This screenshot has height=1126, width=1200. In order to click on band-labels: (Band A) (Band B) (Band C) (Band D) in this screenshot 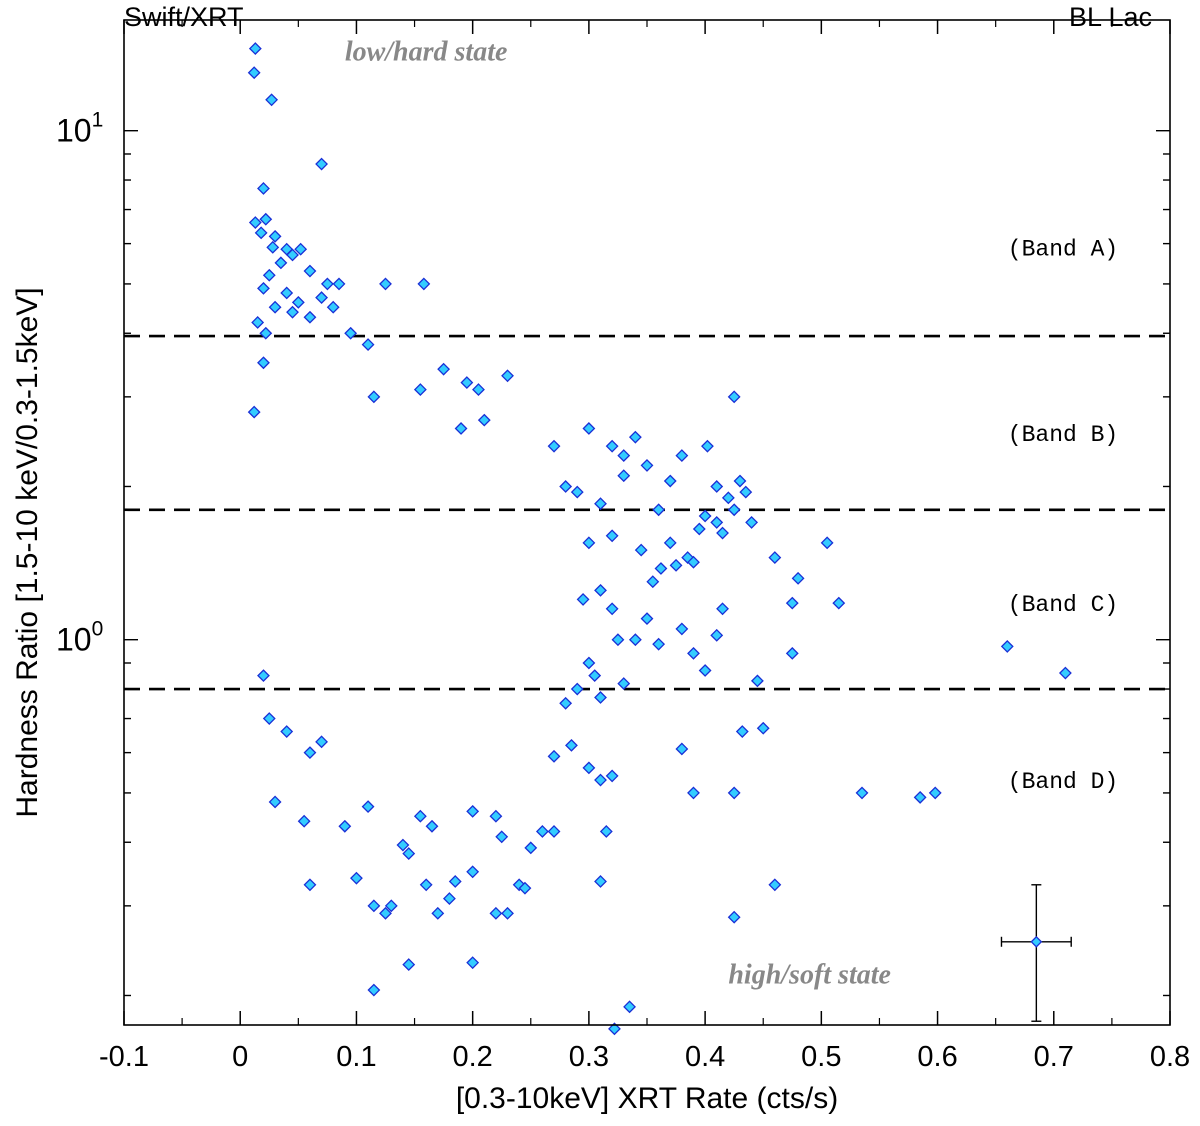, I will do `click(1063, 515)`.